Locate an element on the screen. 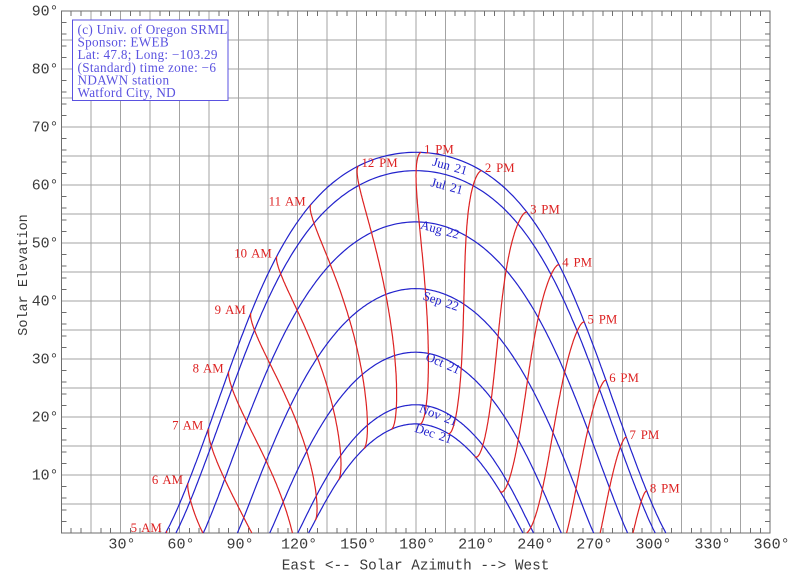 This screenshot has height=586, width=791. svg-text: 7 AM is located at coordinates (187, 426).